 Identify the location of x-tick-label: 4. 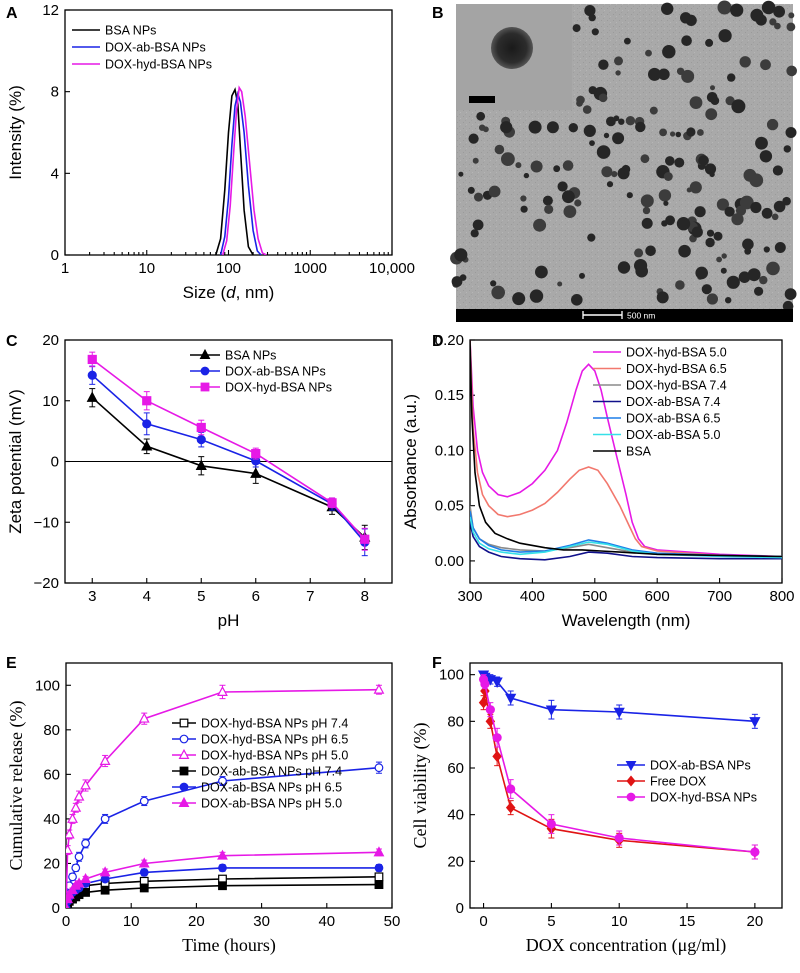
(147, 596).